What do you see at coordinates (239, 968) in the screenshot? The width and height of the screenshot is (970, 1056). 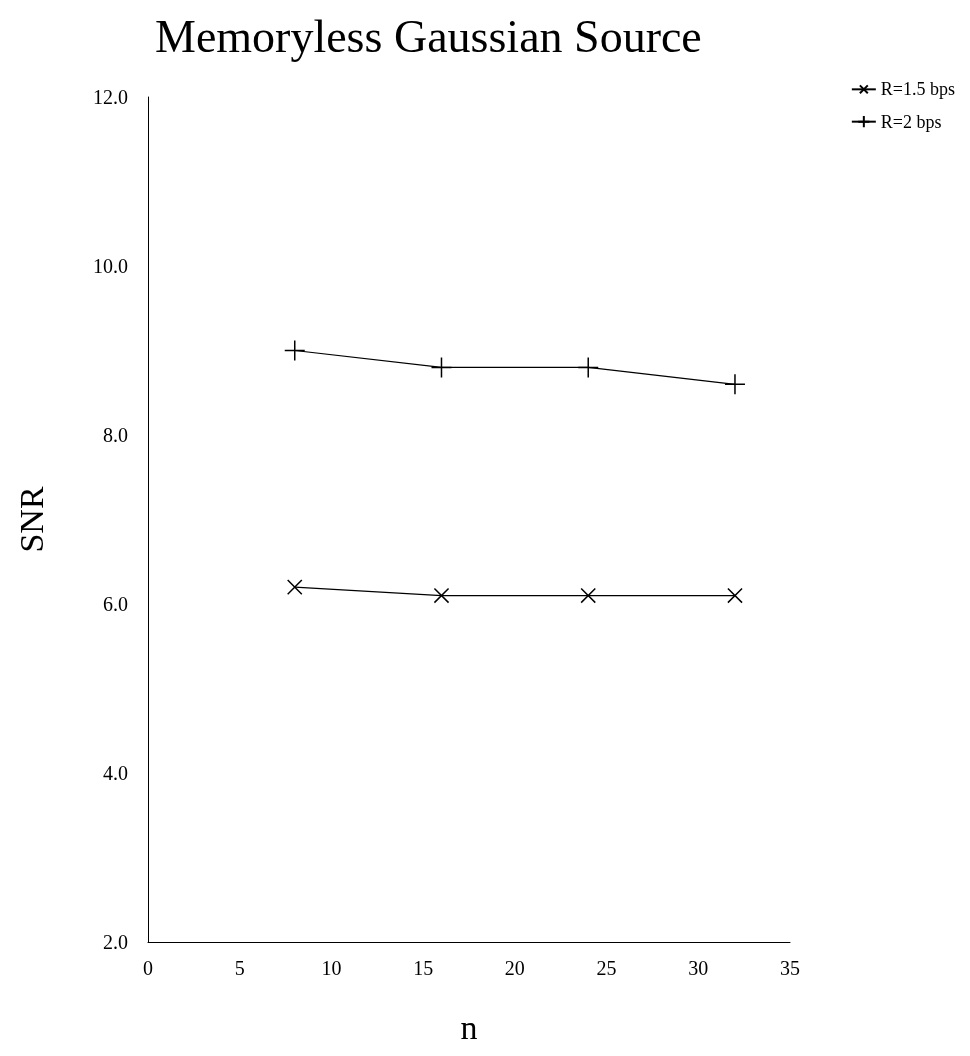 I see `x-tick-label: 5` at bounding box center [239, 968].